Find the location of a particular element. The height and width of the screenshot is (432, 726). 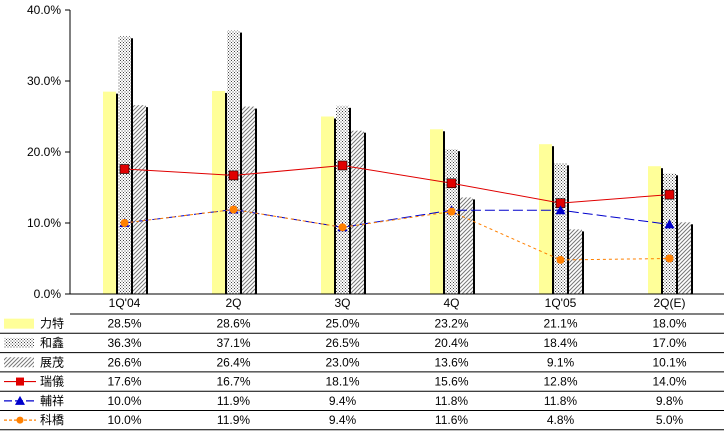

legend-marker-瑞儀 is located at coordinates (20, 381).